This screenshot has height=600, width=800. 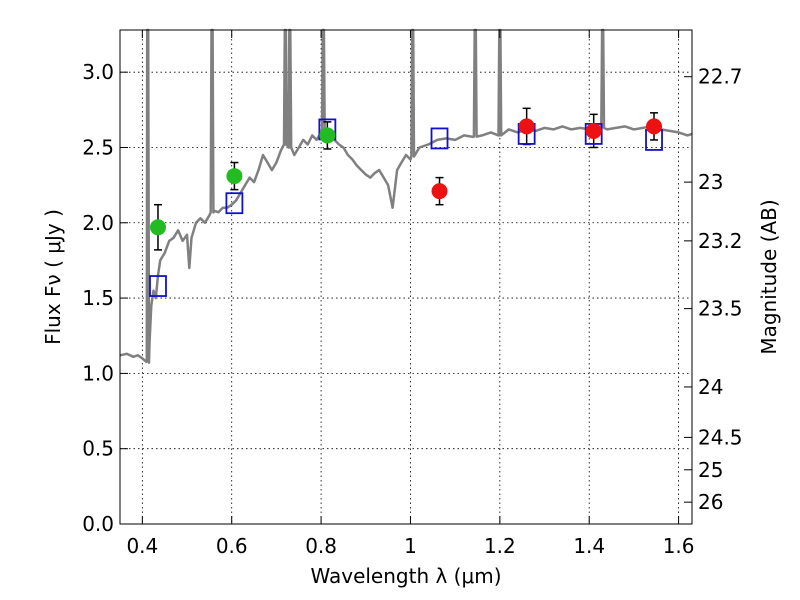 I want to click on x-axis-title: Wavelength λ (μm), so click(x=405, y=576).